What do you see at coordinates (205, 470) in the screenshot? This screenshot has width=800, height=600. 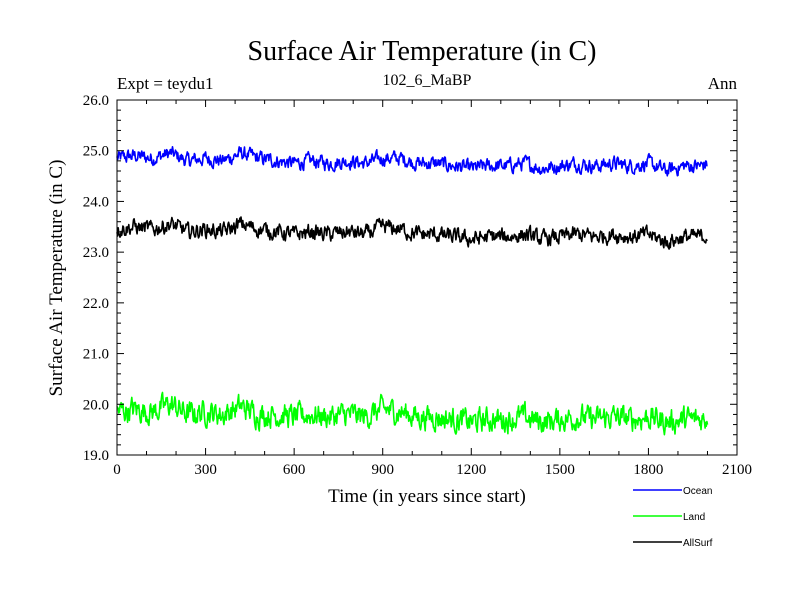 I see `x-tick-label: 300` at bounding box center [205, 470].